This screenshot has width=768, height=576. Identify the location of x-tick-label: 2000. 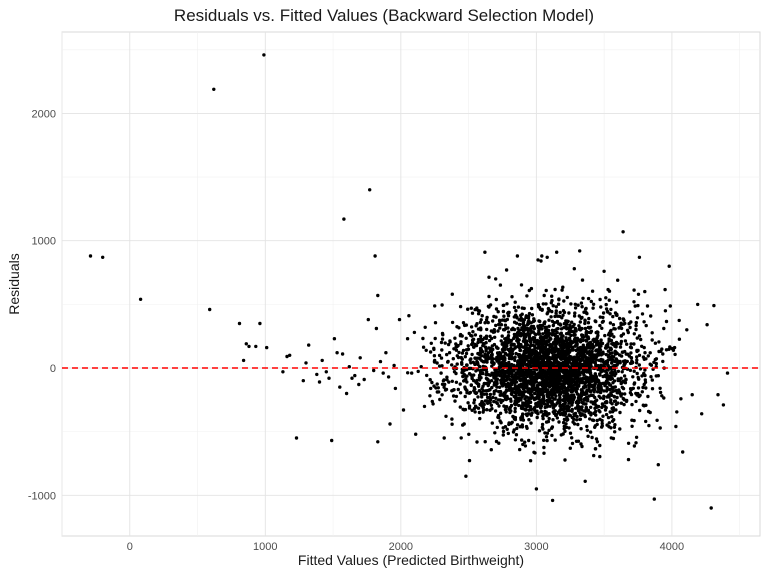
(401, 547).